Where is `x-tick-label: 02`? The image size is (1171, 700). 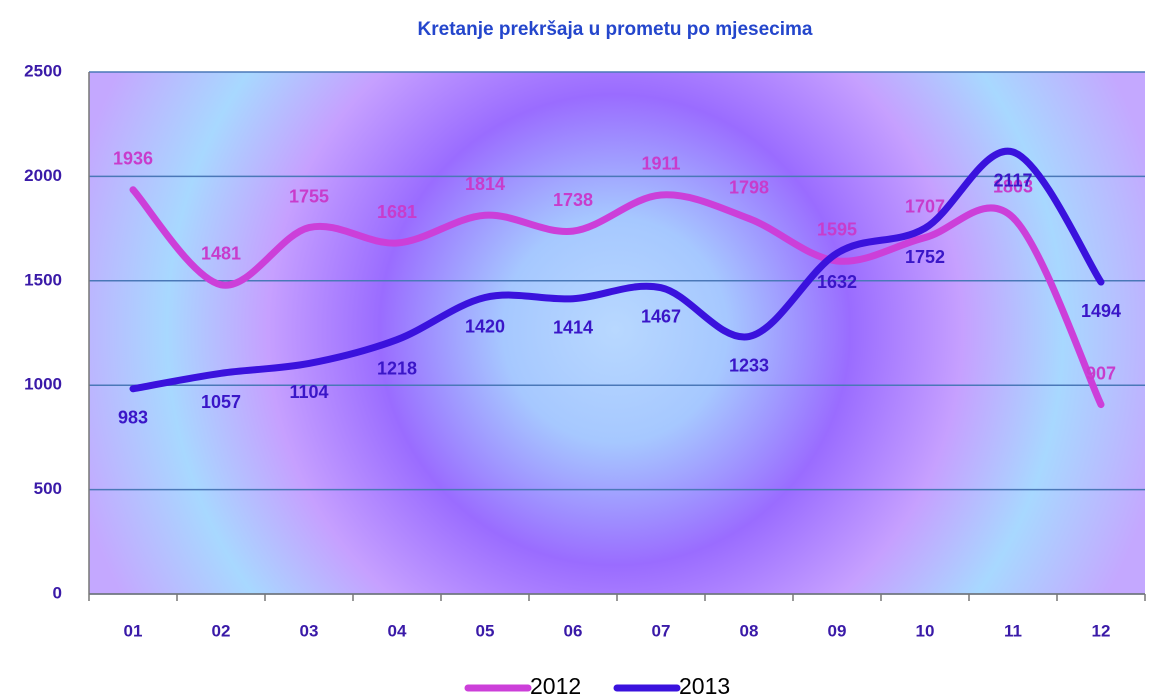
x-tick-label: 02 is located at coordinates (221, 630).